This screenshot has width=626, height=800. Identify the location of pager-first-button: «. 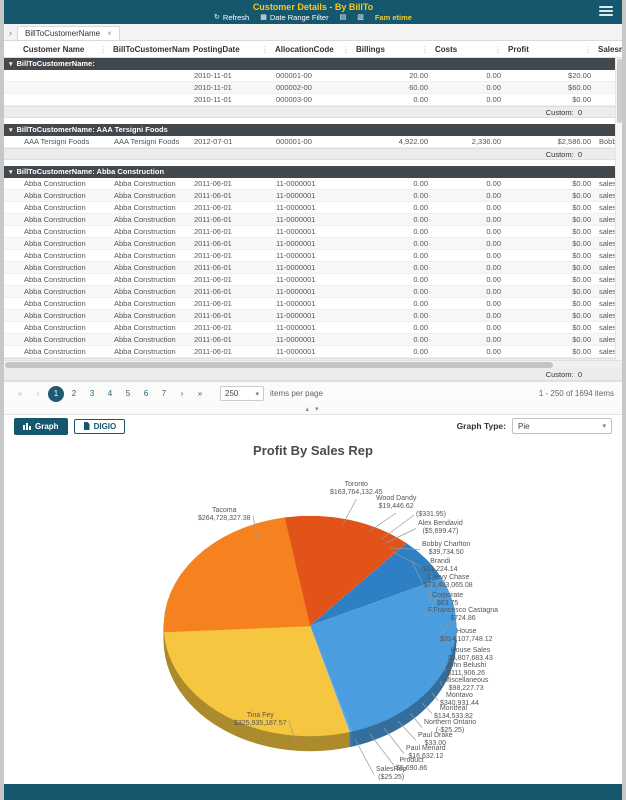
(20, 393).